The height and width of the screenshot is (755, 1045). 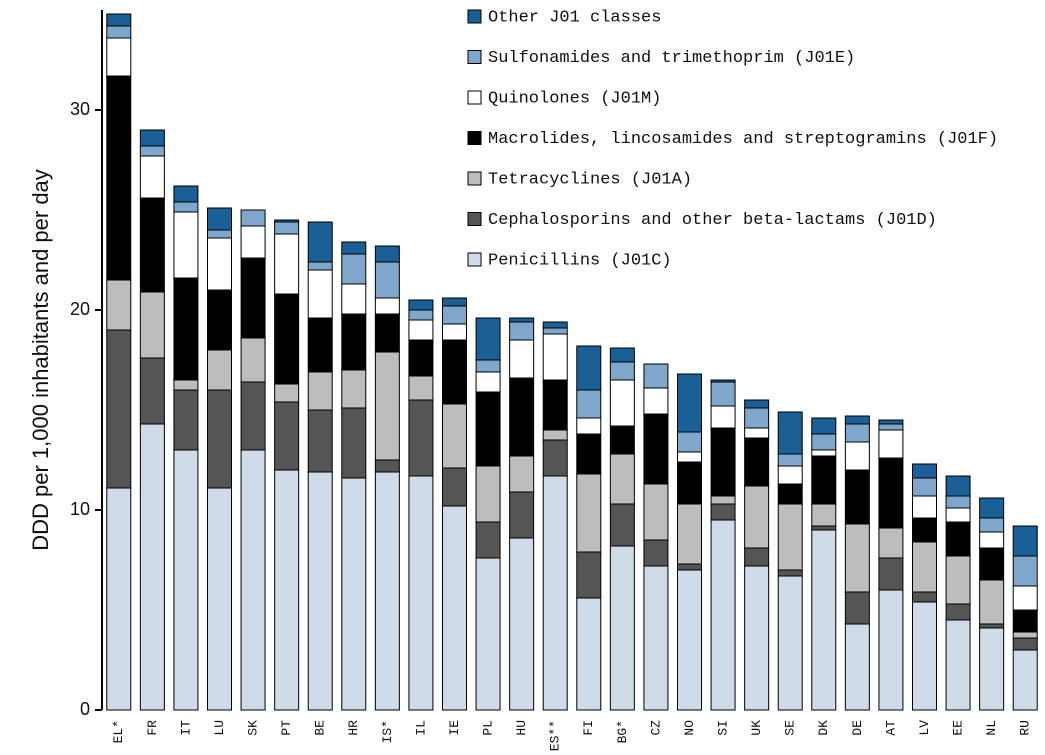 What do you see at coordinates (253, 728) in the screenshot?
I see `x-tick-label: SK` at bounding box center [253, 728].